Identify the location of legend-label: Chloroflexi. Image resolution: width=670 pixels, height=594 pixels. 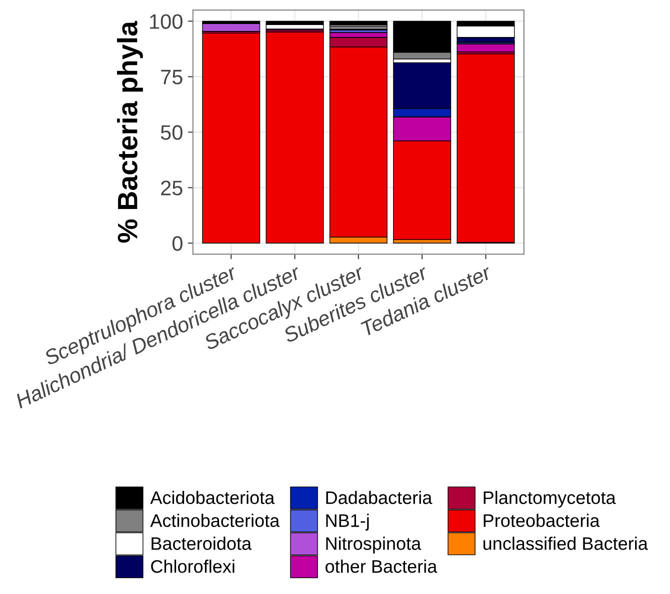
(192, 566).